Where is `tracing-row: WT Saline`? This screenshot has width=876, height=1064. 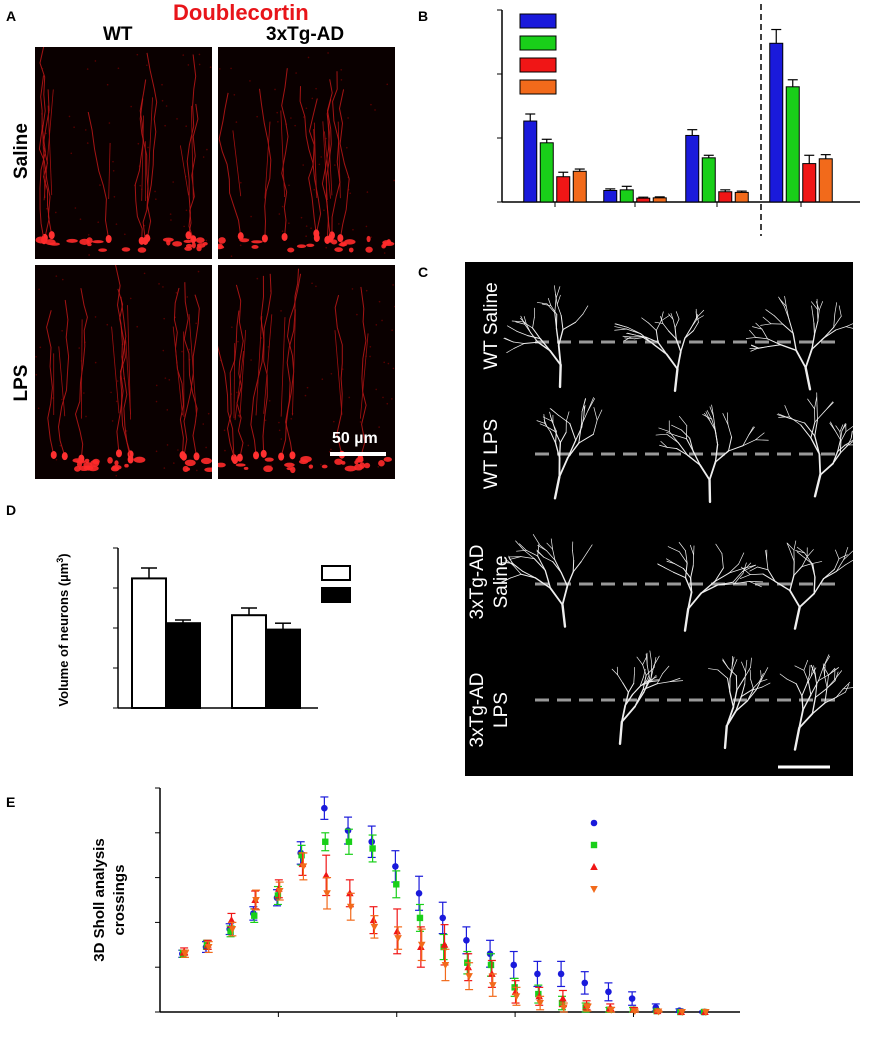
tracing-row: WT Saline is located at coordinates (667, 337).